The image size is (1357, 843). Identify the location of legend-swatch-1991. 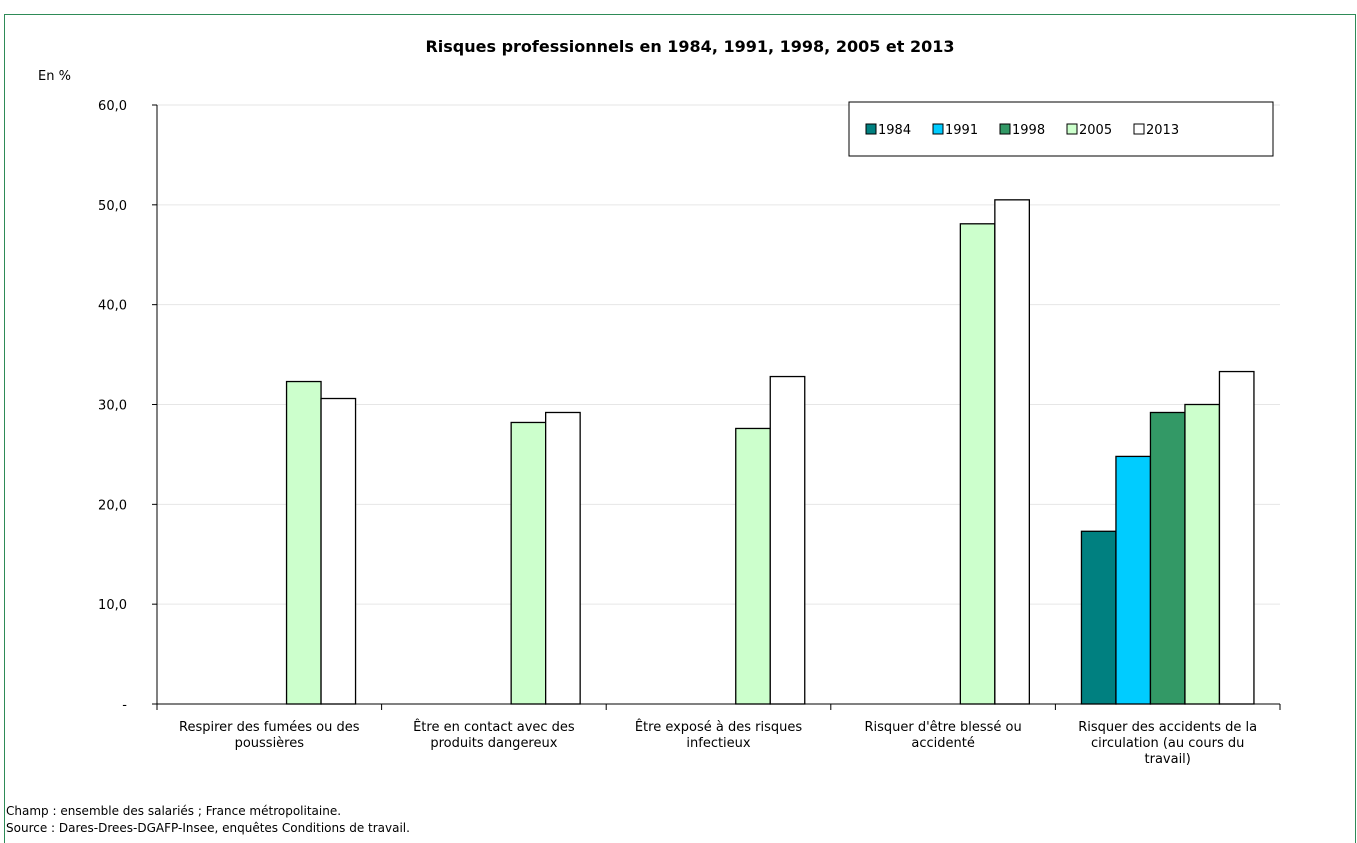
(938, 129).